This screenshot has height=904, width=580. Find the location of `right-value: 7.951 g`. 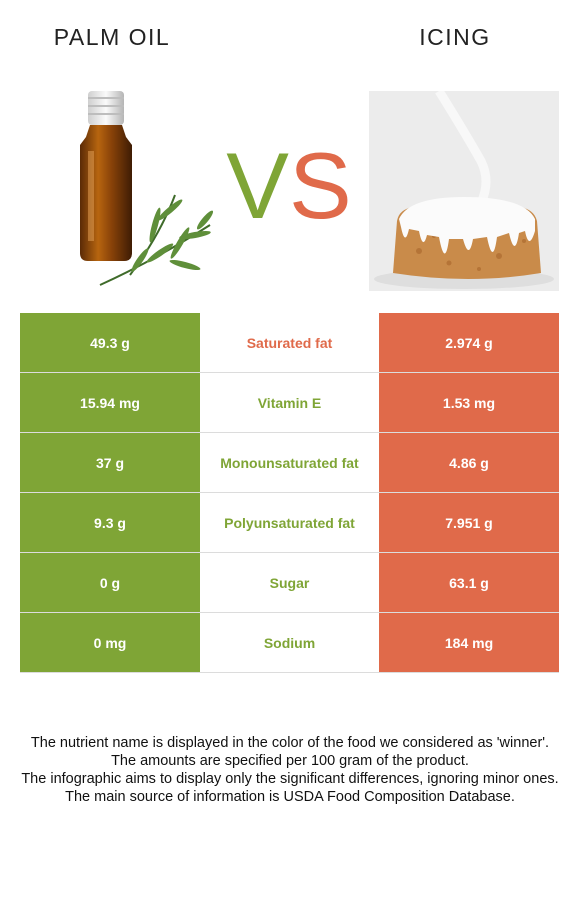

right-value: 7.951 g is located at coordinates (469, 522).